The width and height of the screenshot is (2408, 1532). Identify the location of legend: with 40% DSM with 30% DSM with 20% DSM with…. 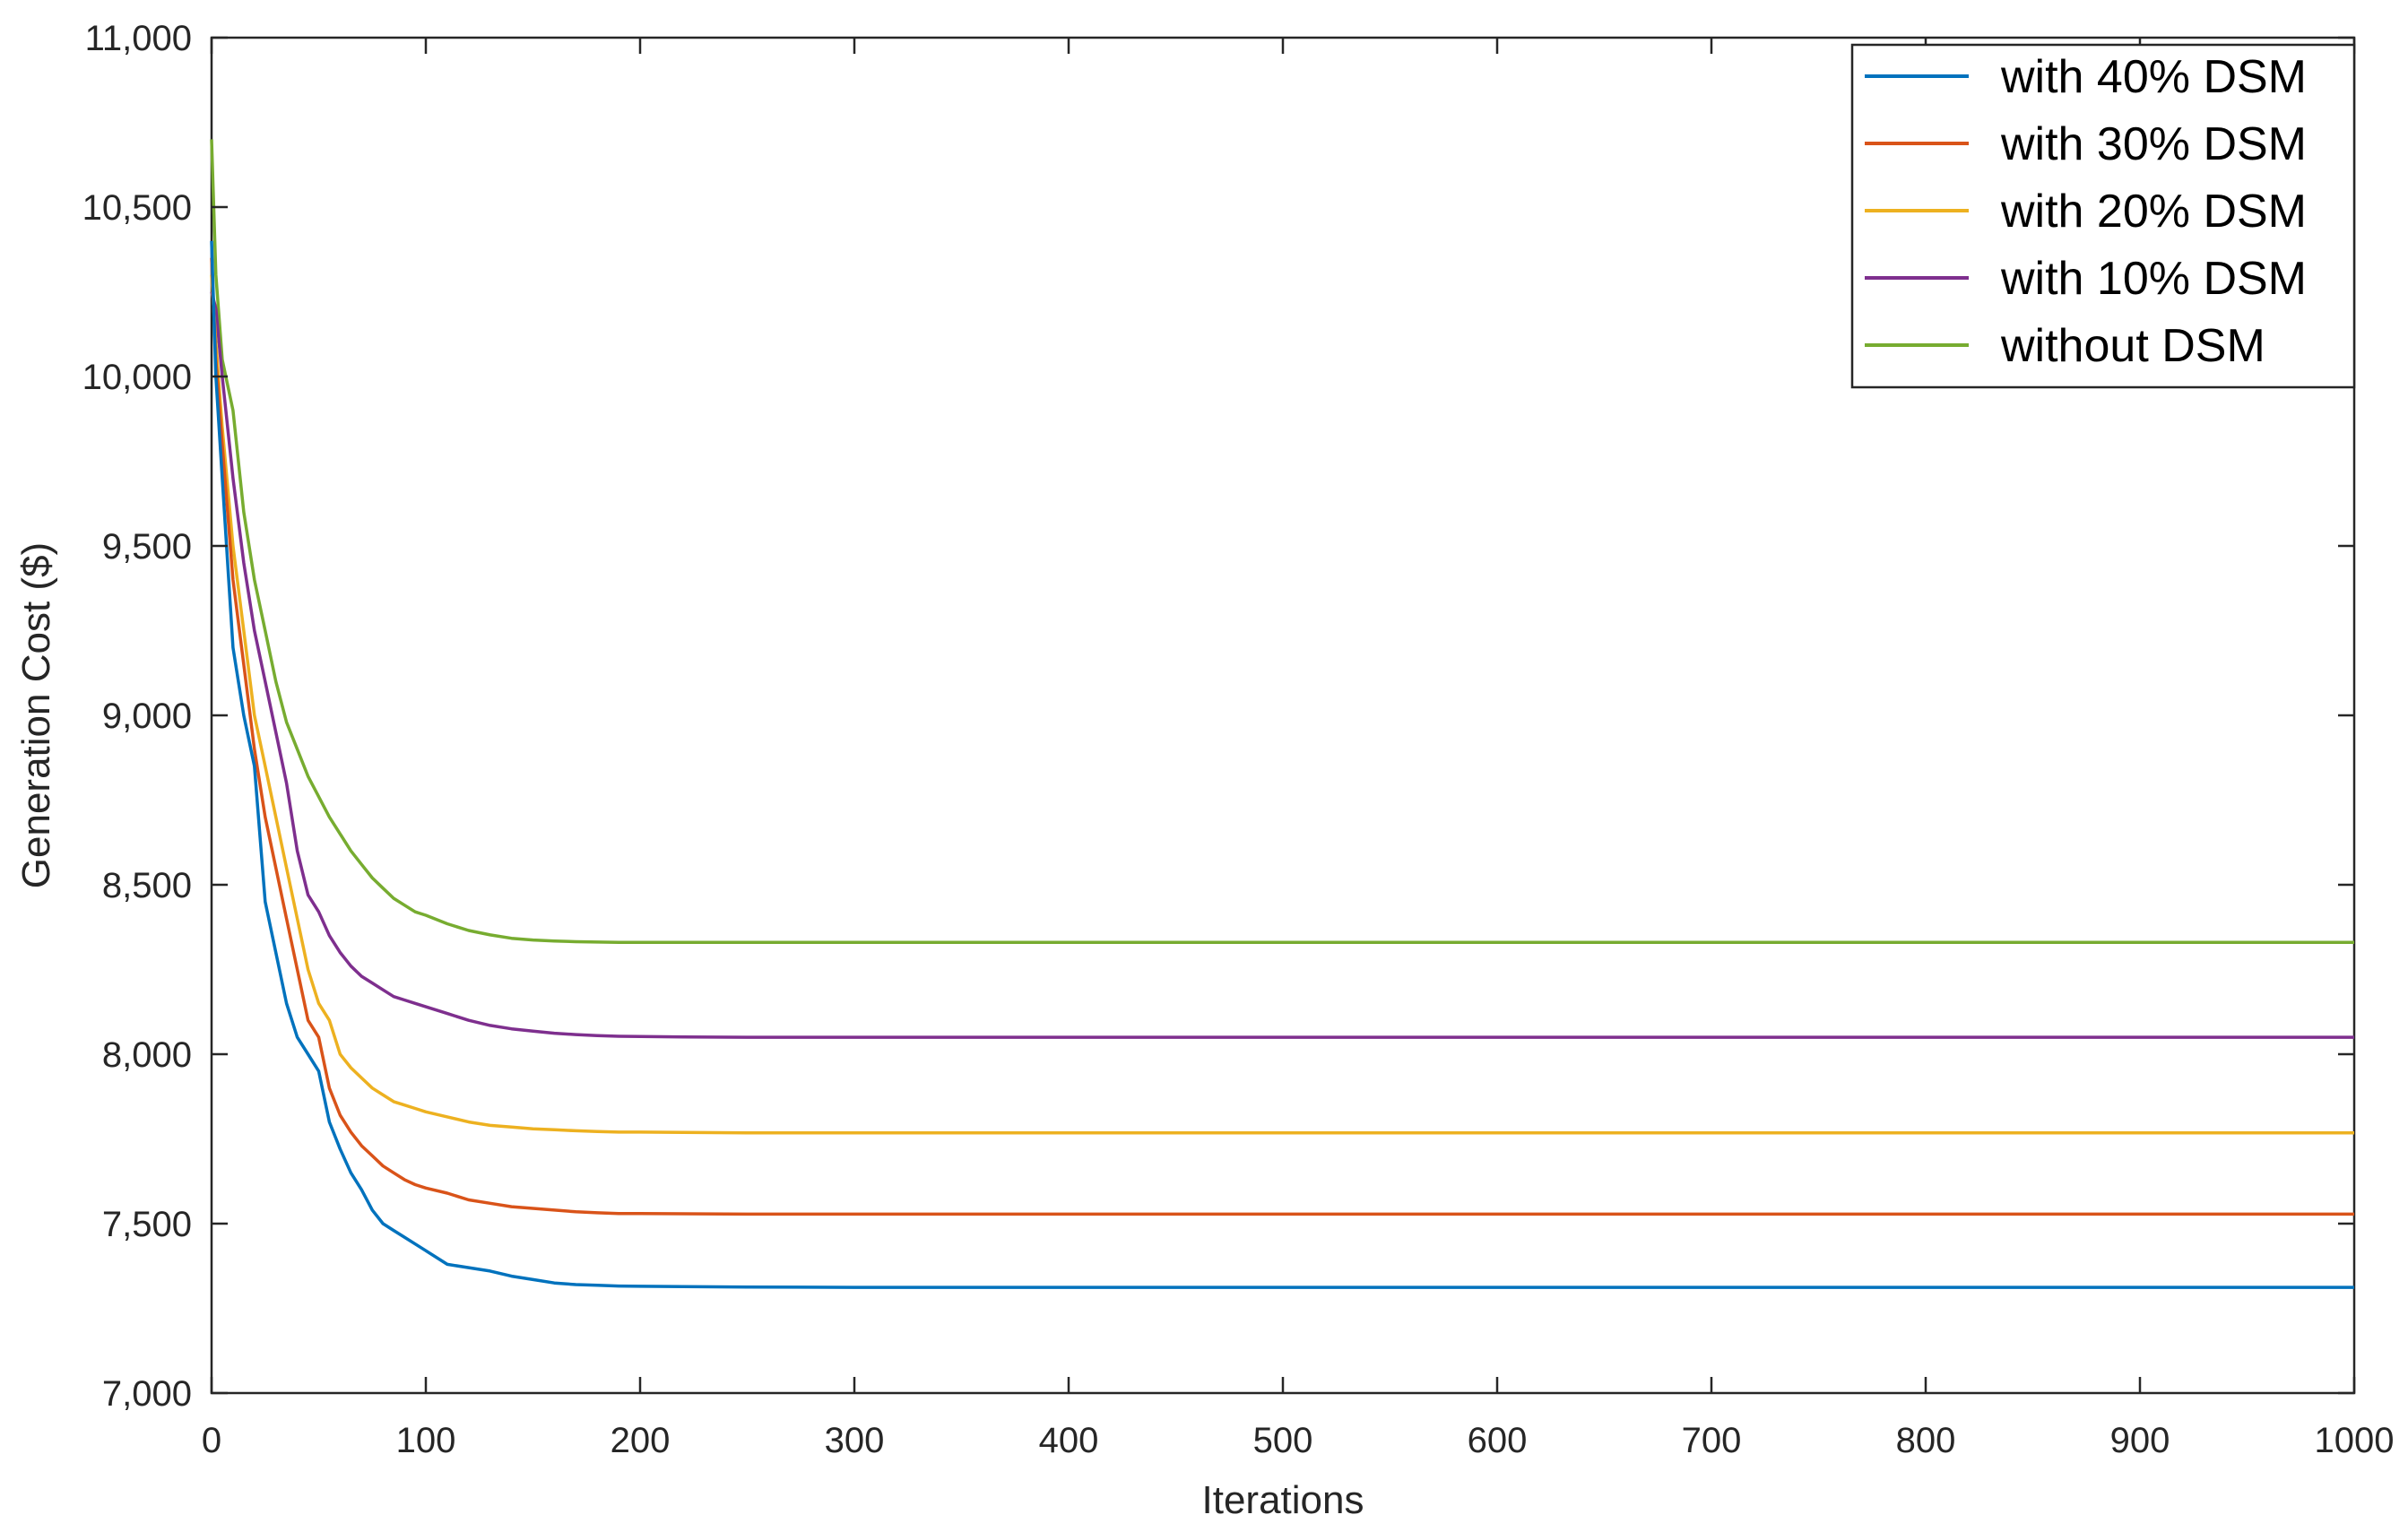
(2103, 216).